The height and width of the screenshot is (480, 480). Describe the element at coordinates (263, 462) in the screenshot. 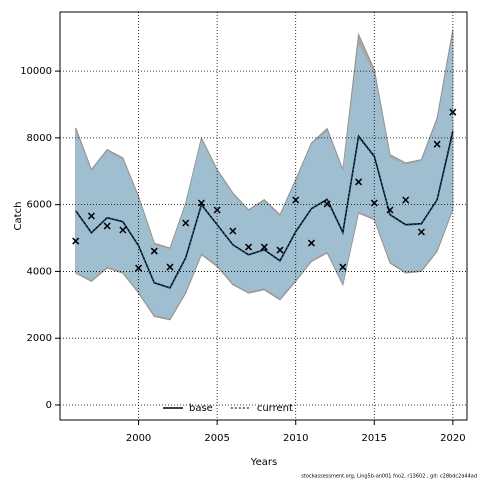

I see `x-axis-label: Years` at that location.